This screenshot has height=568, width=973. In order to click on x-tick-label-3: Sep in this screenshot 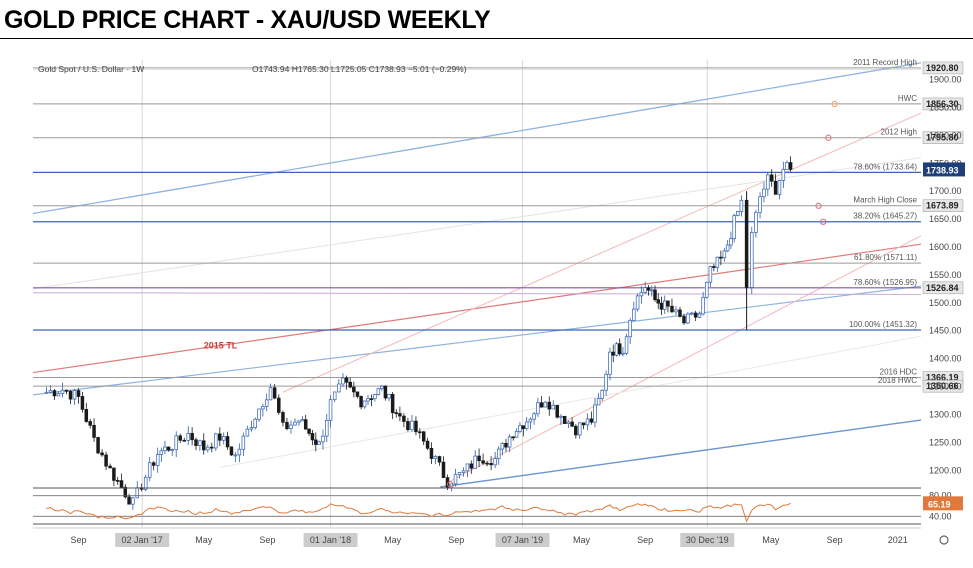, I will do `click(267, 540)`.